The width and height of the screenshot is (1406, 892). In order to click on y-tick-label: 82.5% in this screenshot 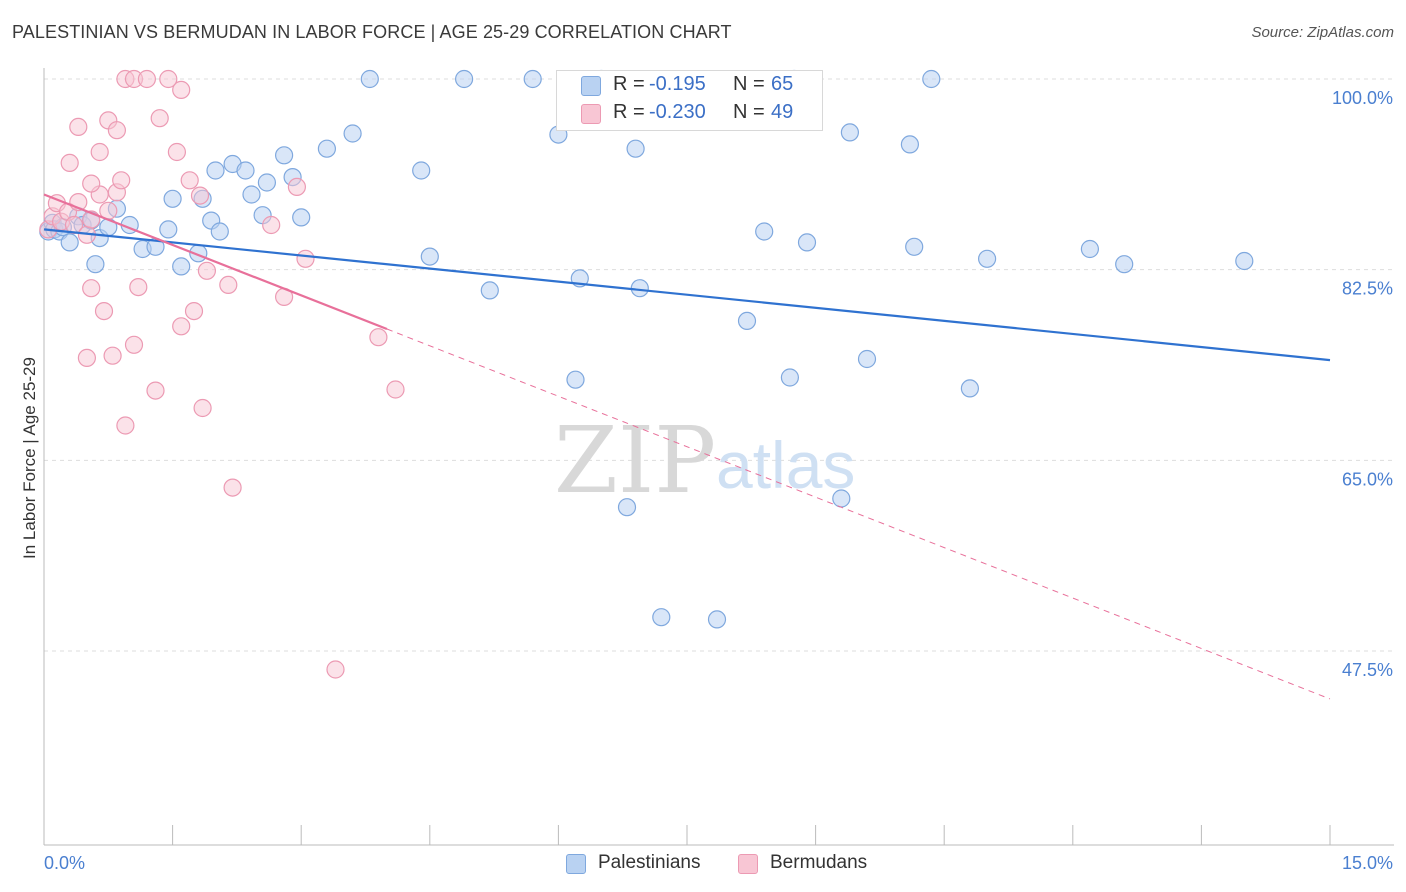, I will do `click(1367, 289)`.